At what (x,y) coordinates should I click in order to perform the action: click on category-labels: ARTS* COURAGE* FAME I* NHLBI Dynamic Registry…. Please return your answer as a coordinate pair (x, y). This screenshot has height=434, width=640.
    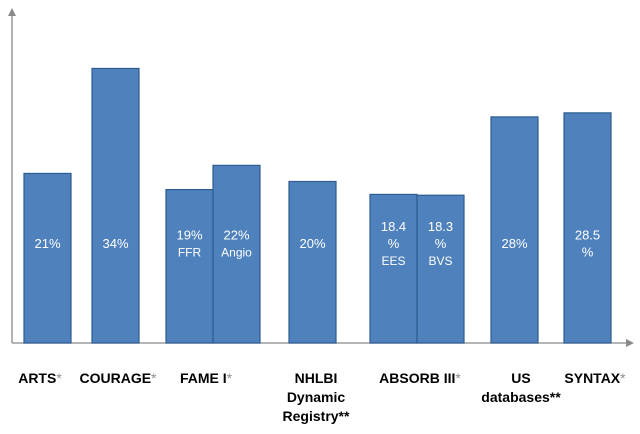
    Looking at the image, I should click on (322, 397).